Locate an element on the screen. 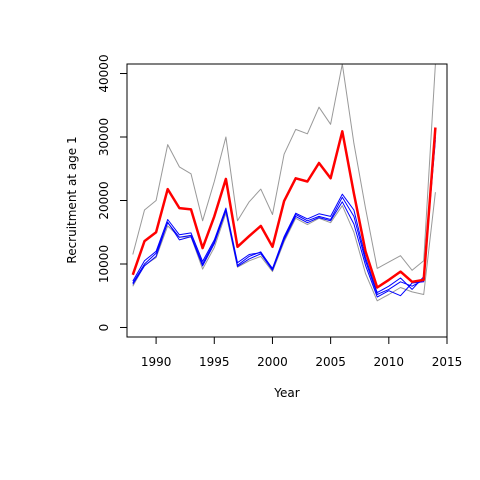 The image size is (480, 480). x-tick-label: 1995 is located at coordinates (214, 362).